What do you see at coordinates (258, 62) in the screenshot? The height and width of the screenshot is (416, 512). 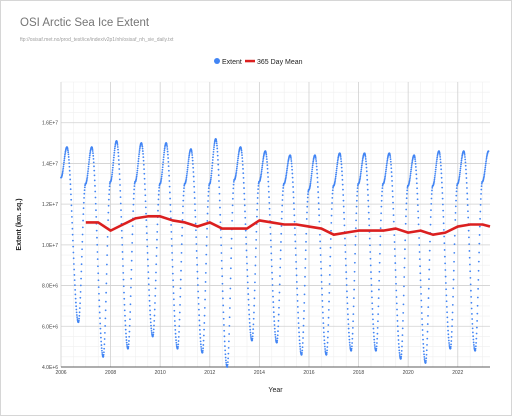 I see `legend: Extent 365 Day Mean` at bounding box center [258, 62].